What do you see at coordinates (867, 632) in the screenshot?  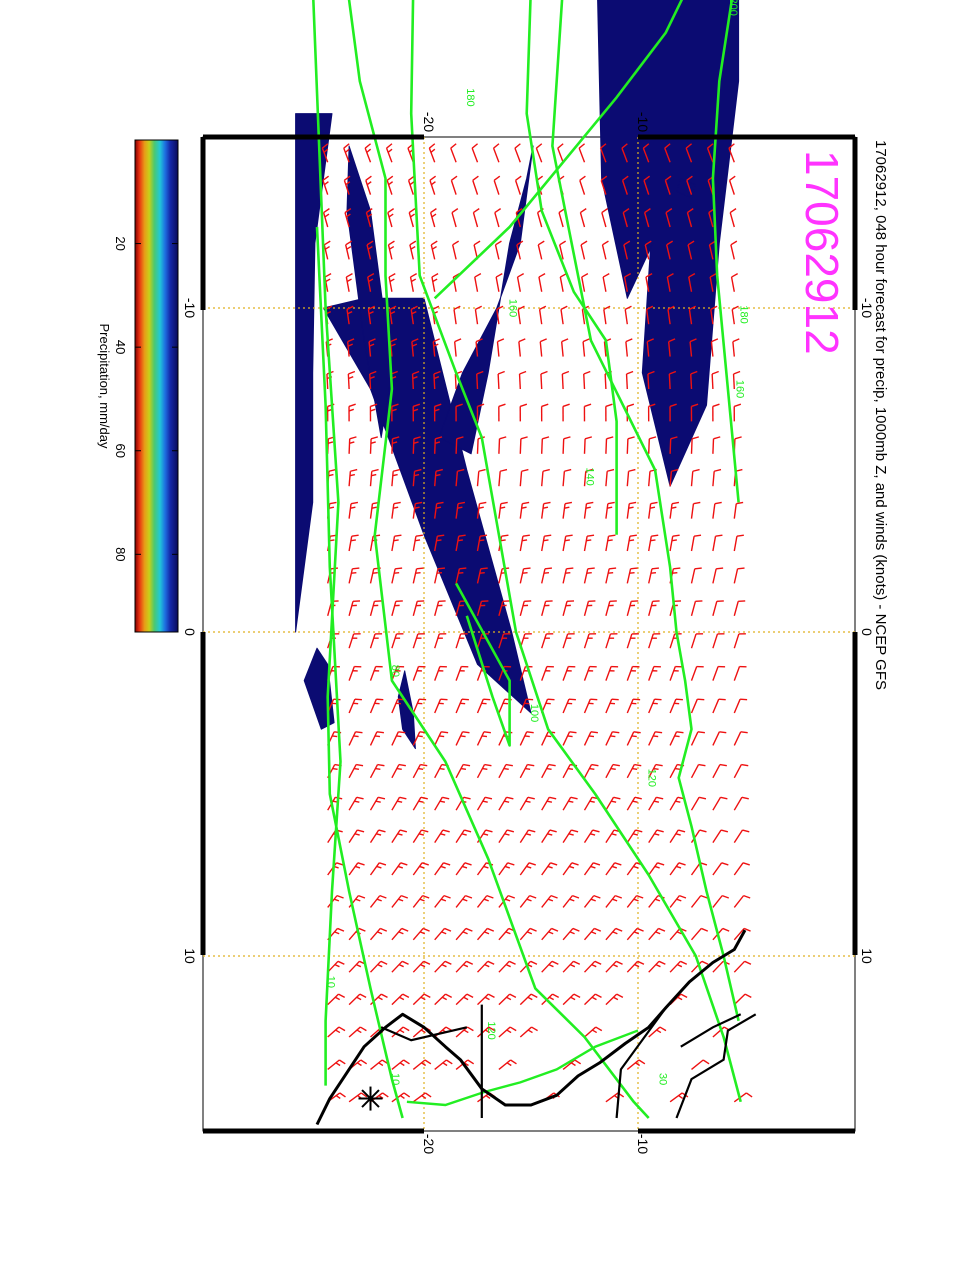 I see `lon-tick-label-right: 0` at bounding box center [867, 632].